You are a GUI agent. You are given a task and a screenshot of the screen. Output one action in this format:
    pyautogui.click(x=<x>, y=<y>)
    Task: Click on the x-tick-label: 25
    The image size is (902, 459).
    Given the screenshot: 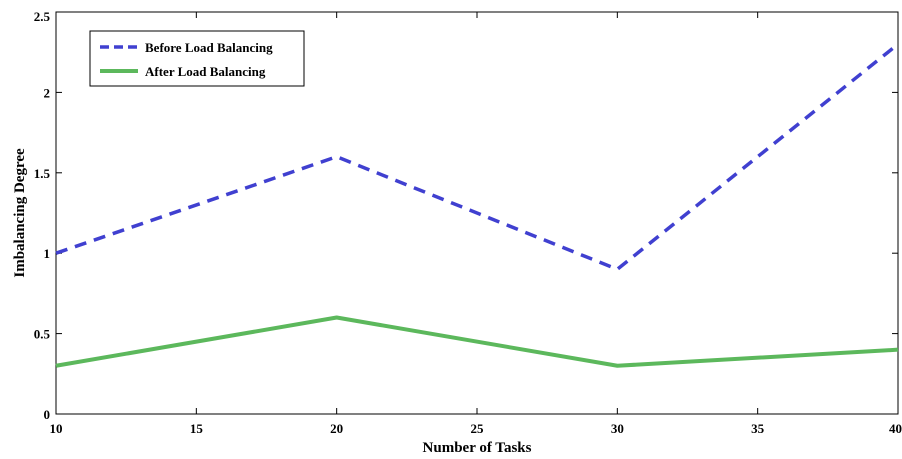 What is the action you would take?
    pyautogui.click(x=478, y=428)
    